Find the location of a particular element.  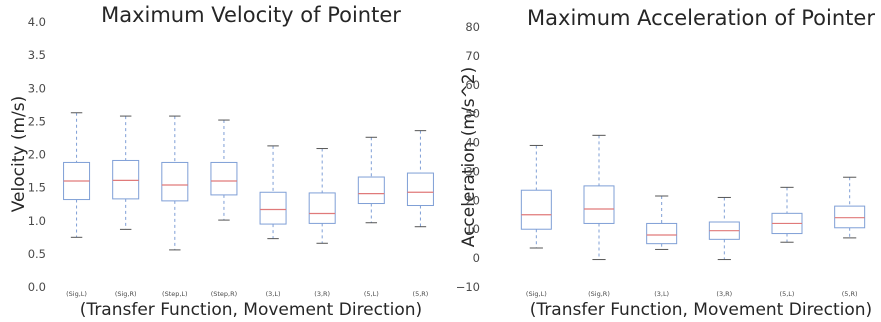

acceleration-x-tick-label: (Sig,L) is located at coordinates (536, 294).